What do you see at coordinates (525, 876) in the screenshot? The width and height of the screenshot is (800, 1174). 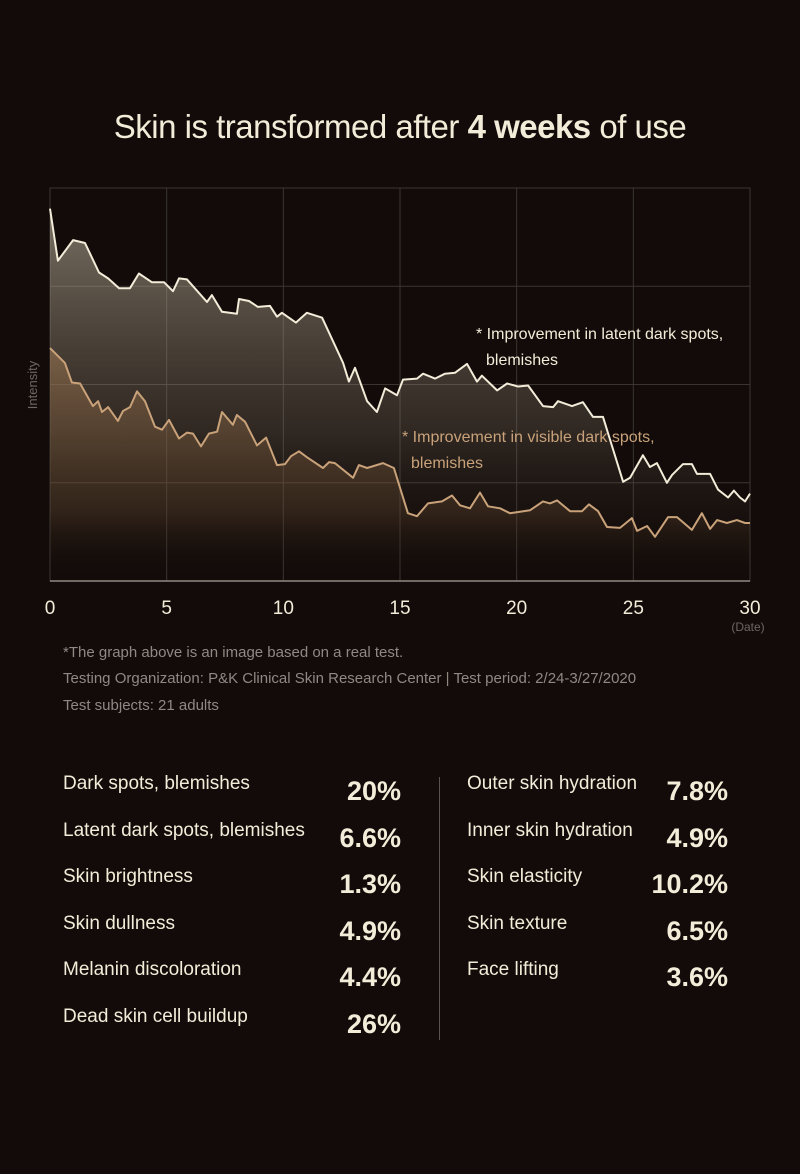 I see `stat-label: Skin elasticity` at bounding box center [525, 876].